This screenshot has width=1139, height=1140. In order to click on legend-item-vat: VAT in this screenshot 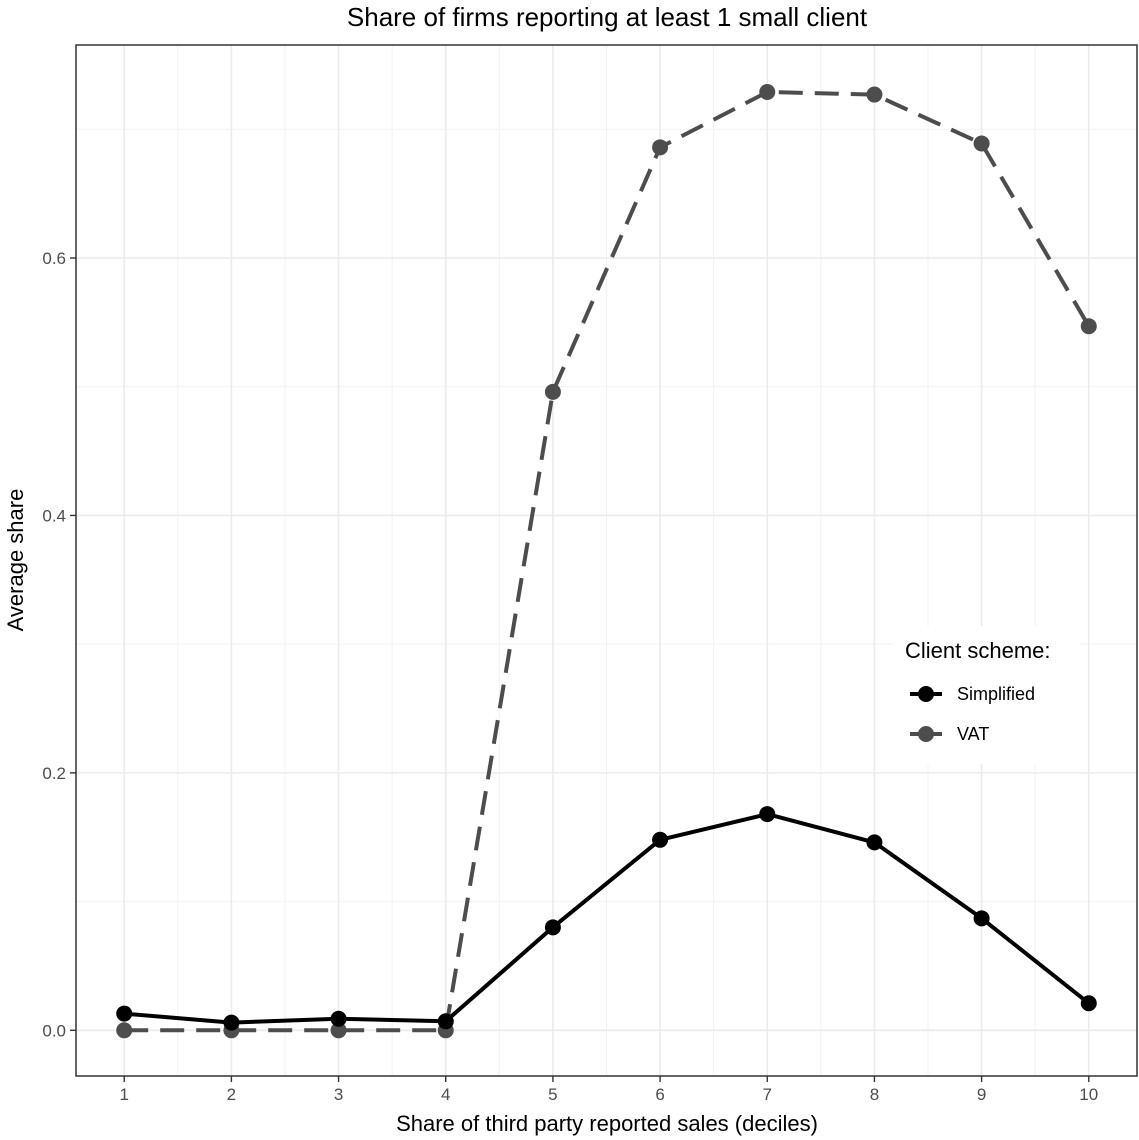, I will do `click(949, 734)`.